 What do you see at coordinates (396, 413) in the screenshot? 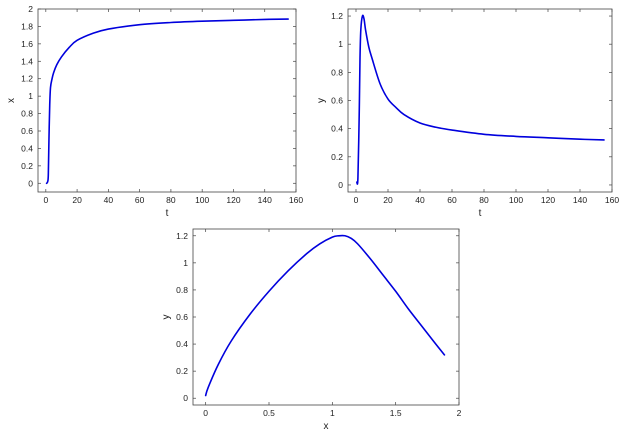
I see `x-tick-label: 1.5` at bounding box center [396, 413].